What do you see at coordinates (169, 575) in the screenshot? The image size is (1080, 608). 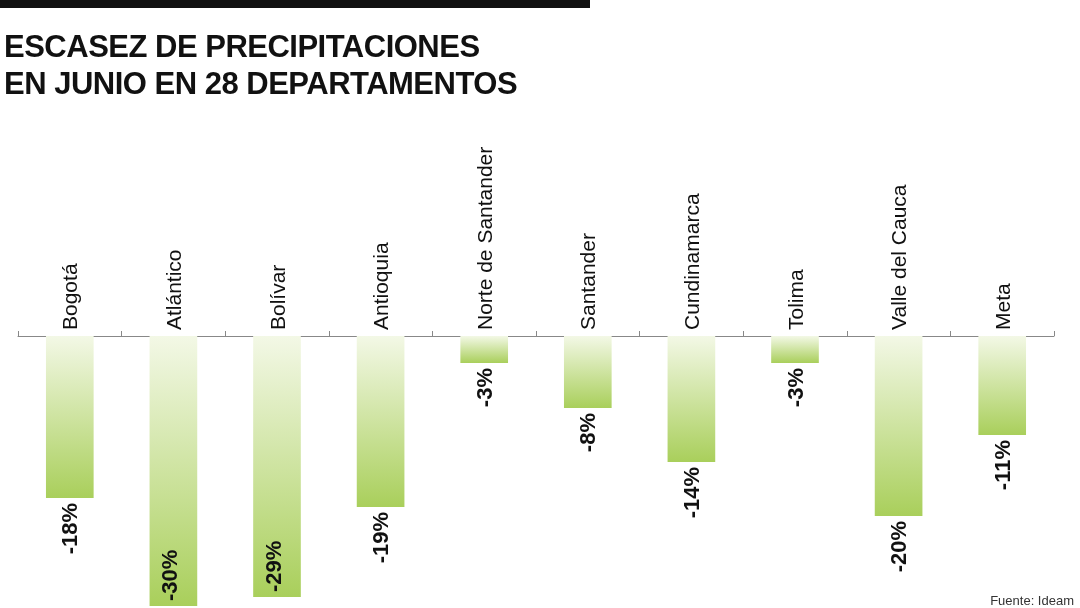 I see `data-label: -30%` at bounding box center [169, 575].